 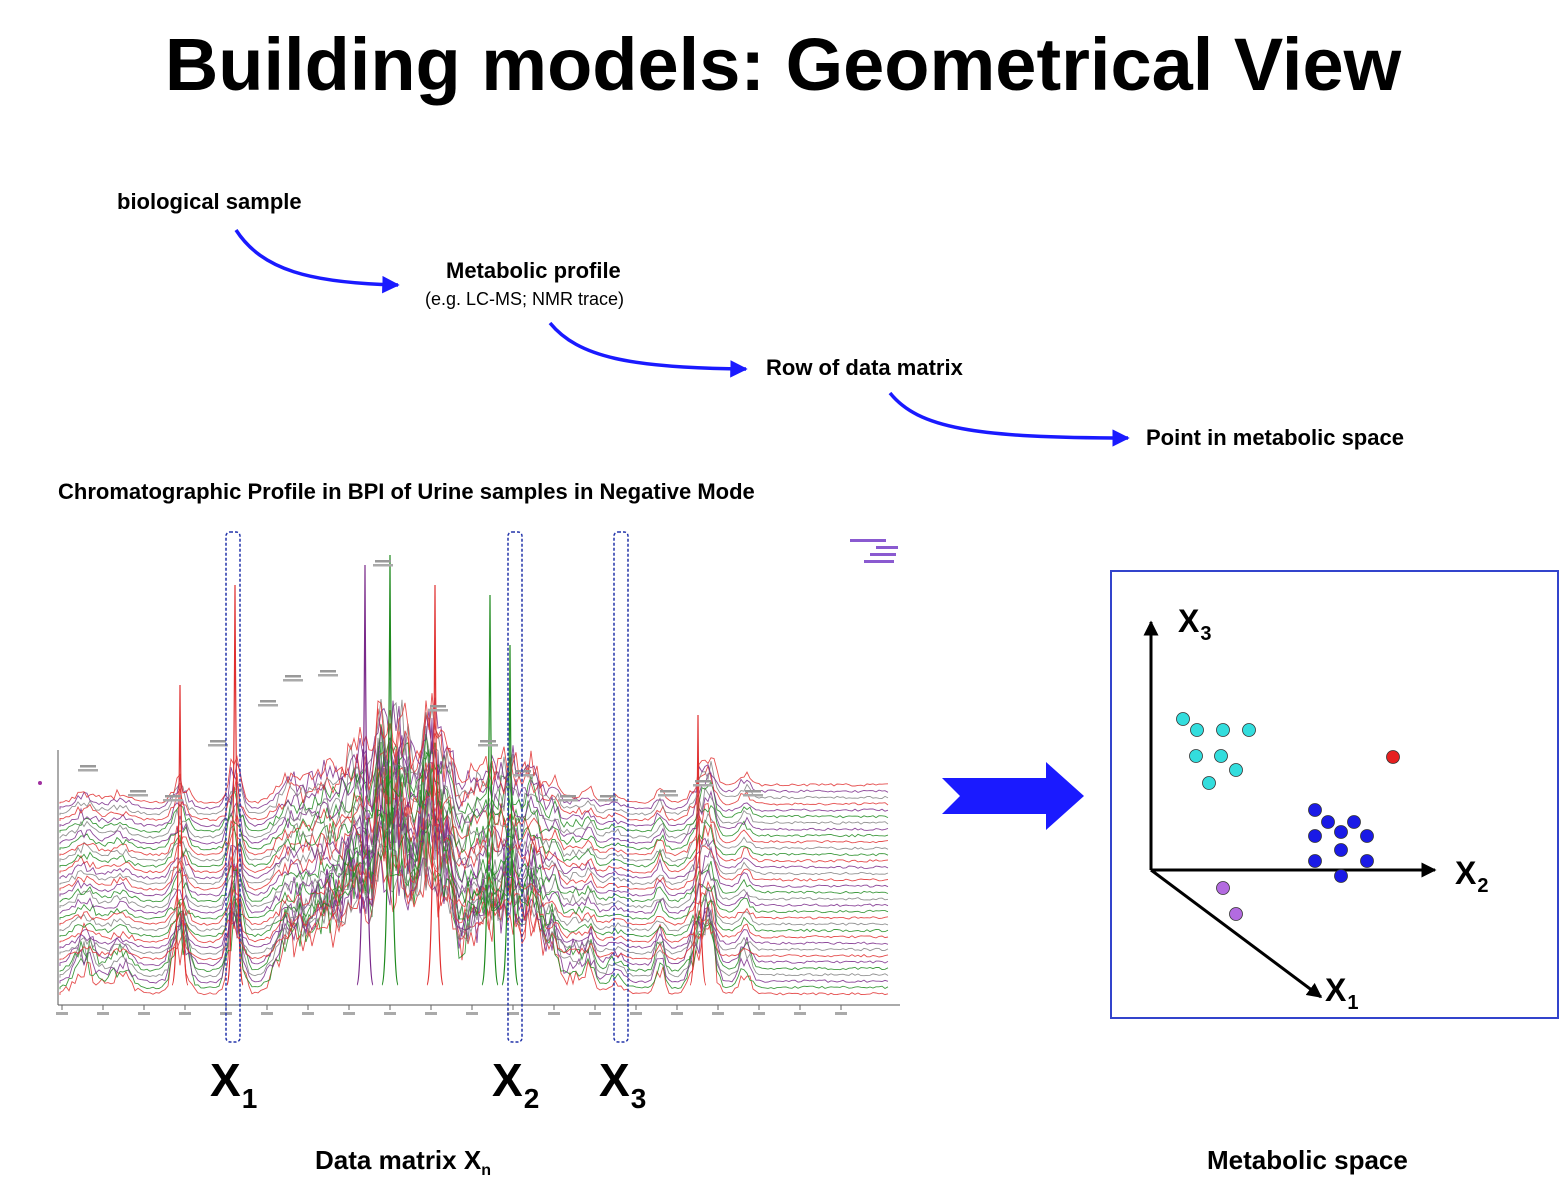 I want to click on axis-label-x1: X1, so click(x=1342, y=993).